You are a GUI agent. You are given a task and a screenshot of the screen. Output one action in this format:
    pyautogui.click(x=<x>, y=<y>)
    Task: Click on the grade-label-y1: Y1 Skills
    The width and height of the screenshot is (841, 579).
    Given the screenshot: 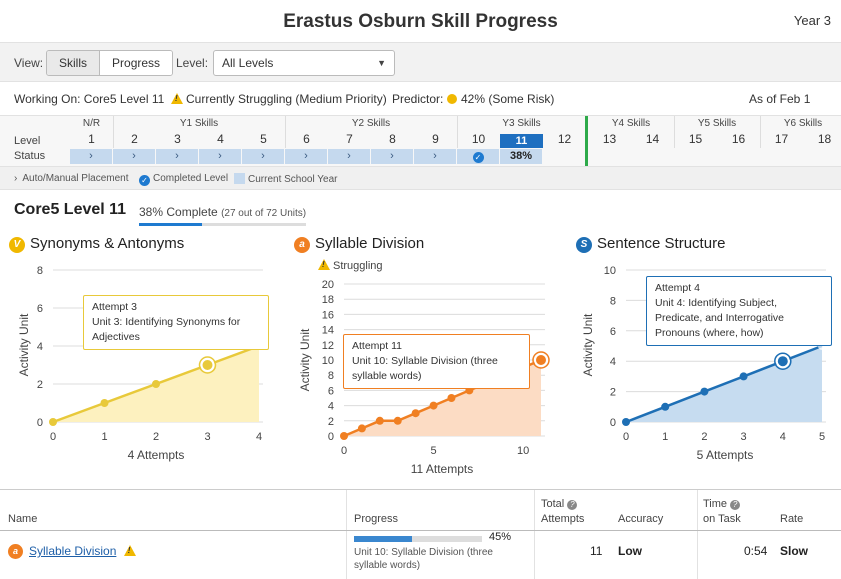 What is the action you would take?
    pyautogui.click(x=199, y=123)
    